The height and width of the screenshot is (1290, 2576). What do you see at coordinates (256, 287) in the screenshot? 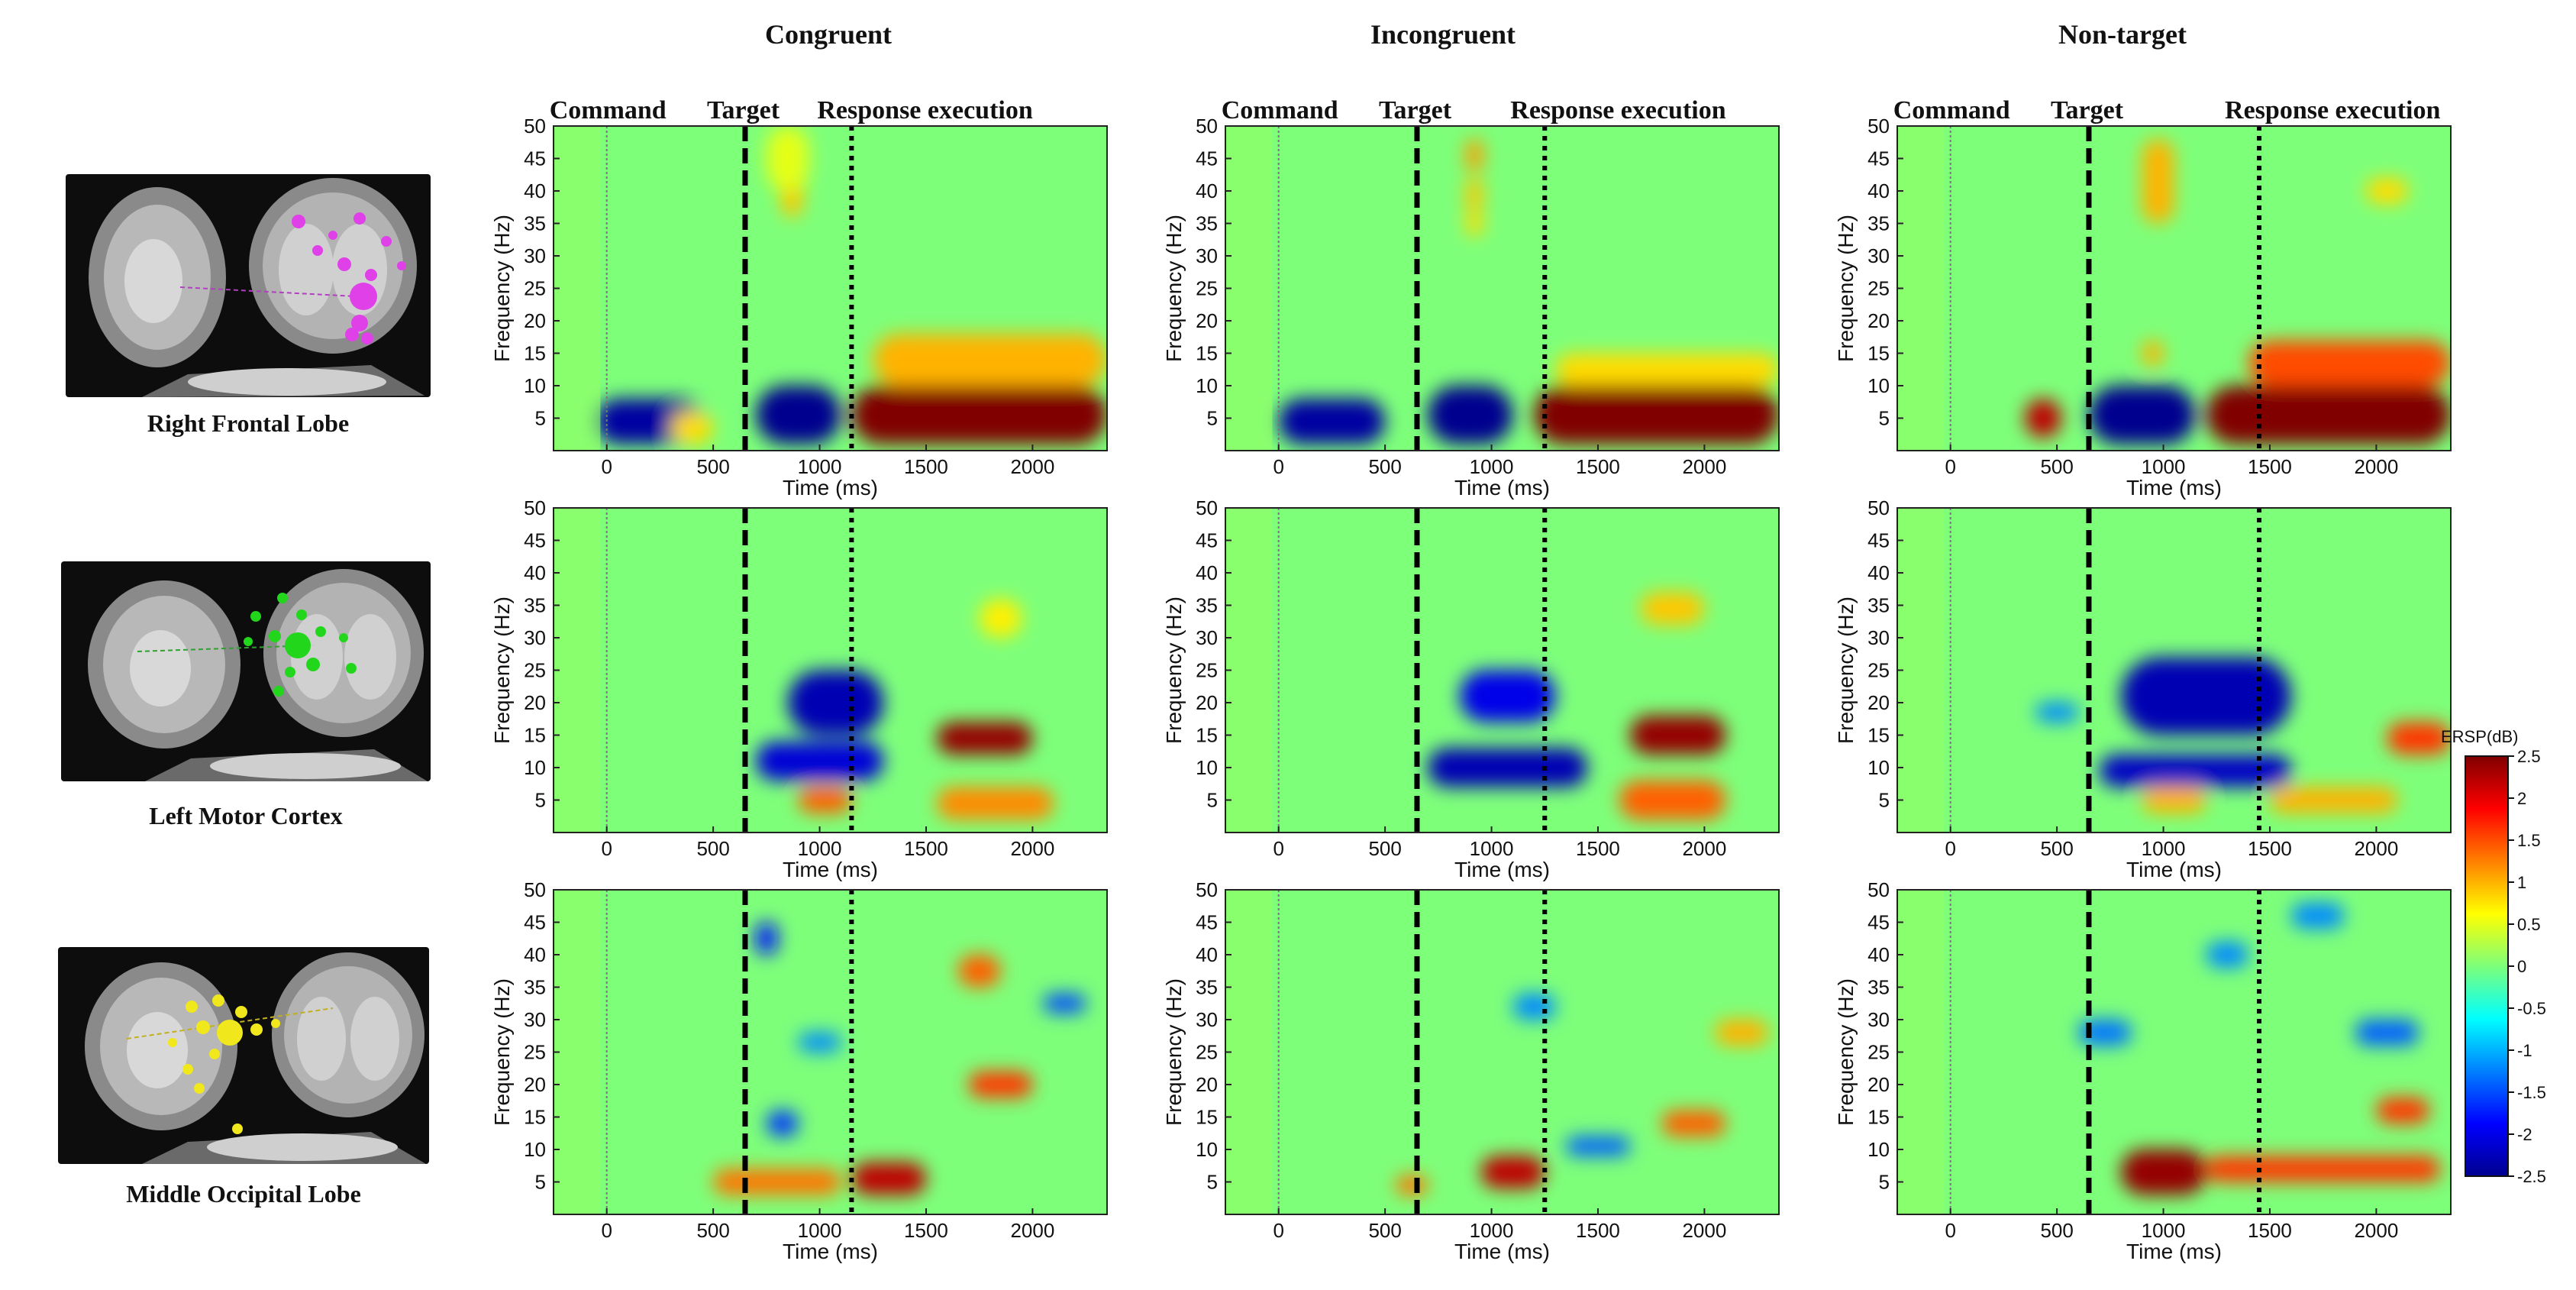
I see `brain-illustration` at bounding box center [256, 287].